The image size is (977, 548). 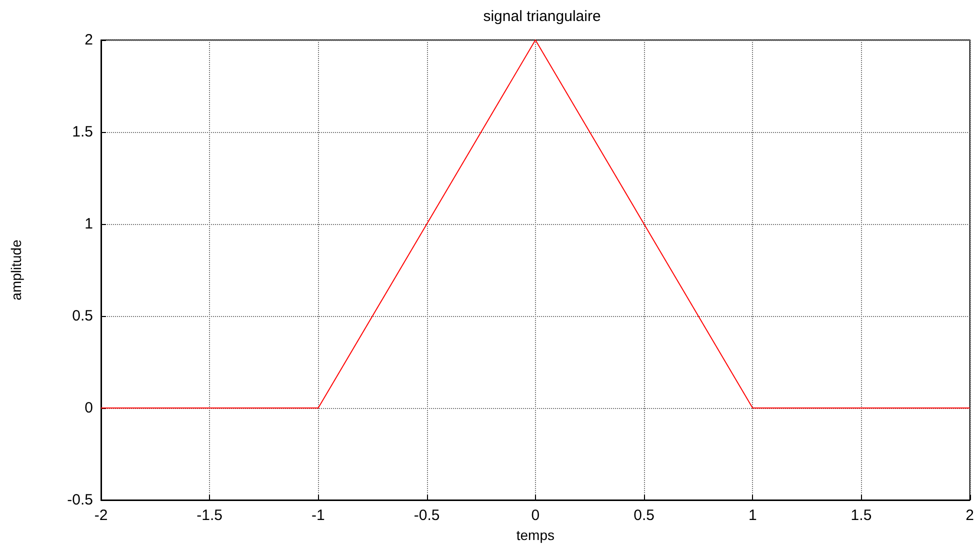 What do you see at coordinates (16, 269) in the screenshot?
I see `y-axis-title: amplitude` at bounding box center [16, 269].